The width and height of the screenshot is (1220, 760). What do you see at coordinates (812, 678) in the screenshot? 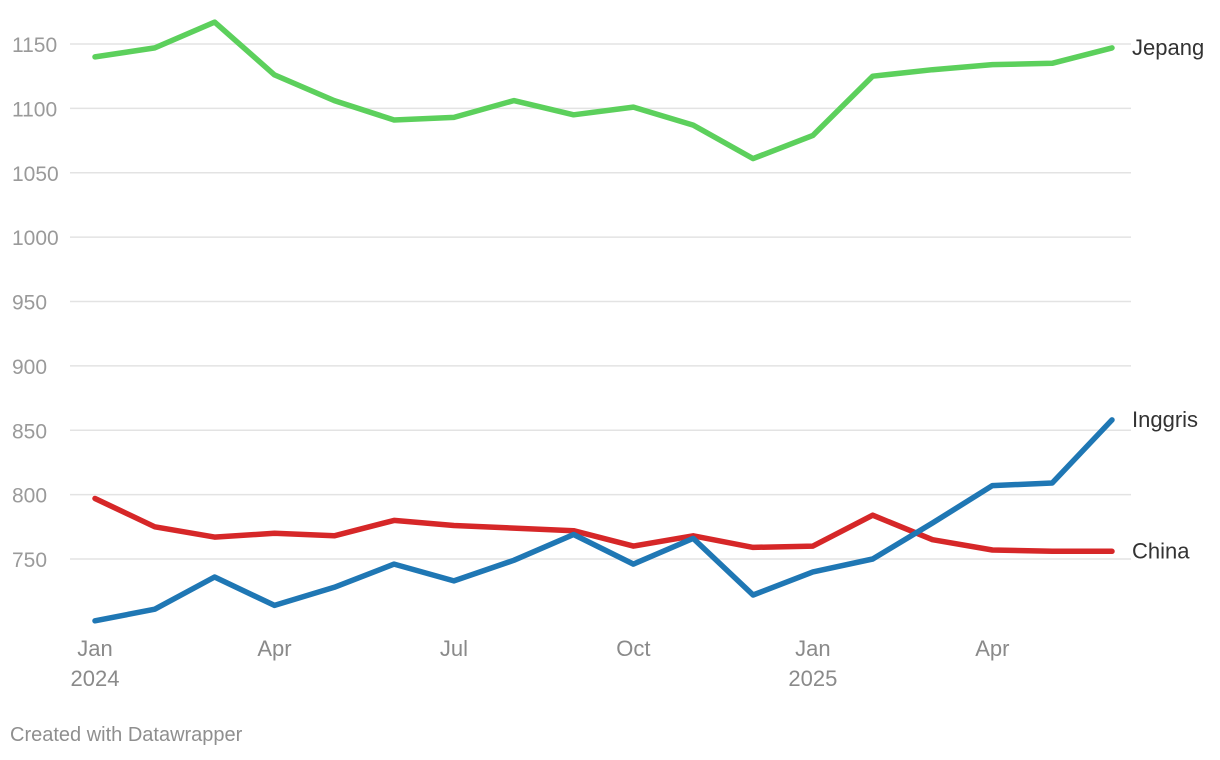
I see `x-tick-year-label: 2025` at bounding box center [812, 678].